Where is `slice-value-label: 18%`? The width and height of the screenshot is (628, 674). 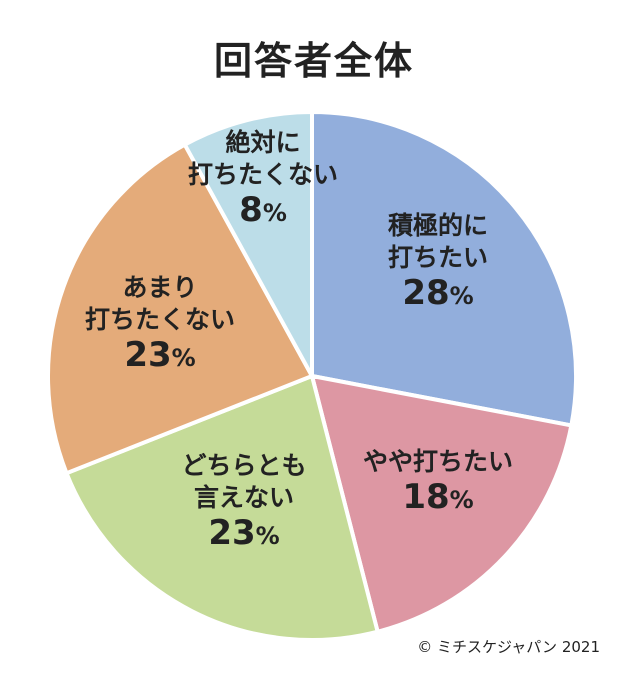
slice-value-label: 18% is located at coordinates (437, 497).